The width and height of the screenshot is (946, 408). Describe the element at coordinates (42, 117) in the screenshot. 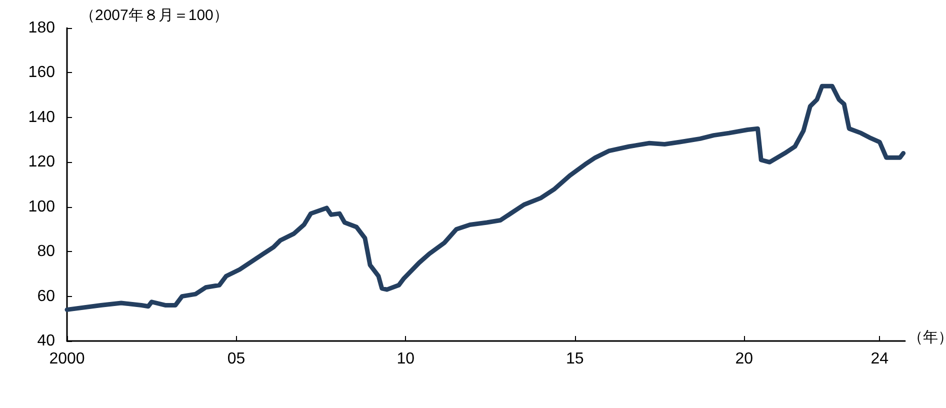

I see `y-tick-label: 140` at that location.